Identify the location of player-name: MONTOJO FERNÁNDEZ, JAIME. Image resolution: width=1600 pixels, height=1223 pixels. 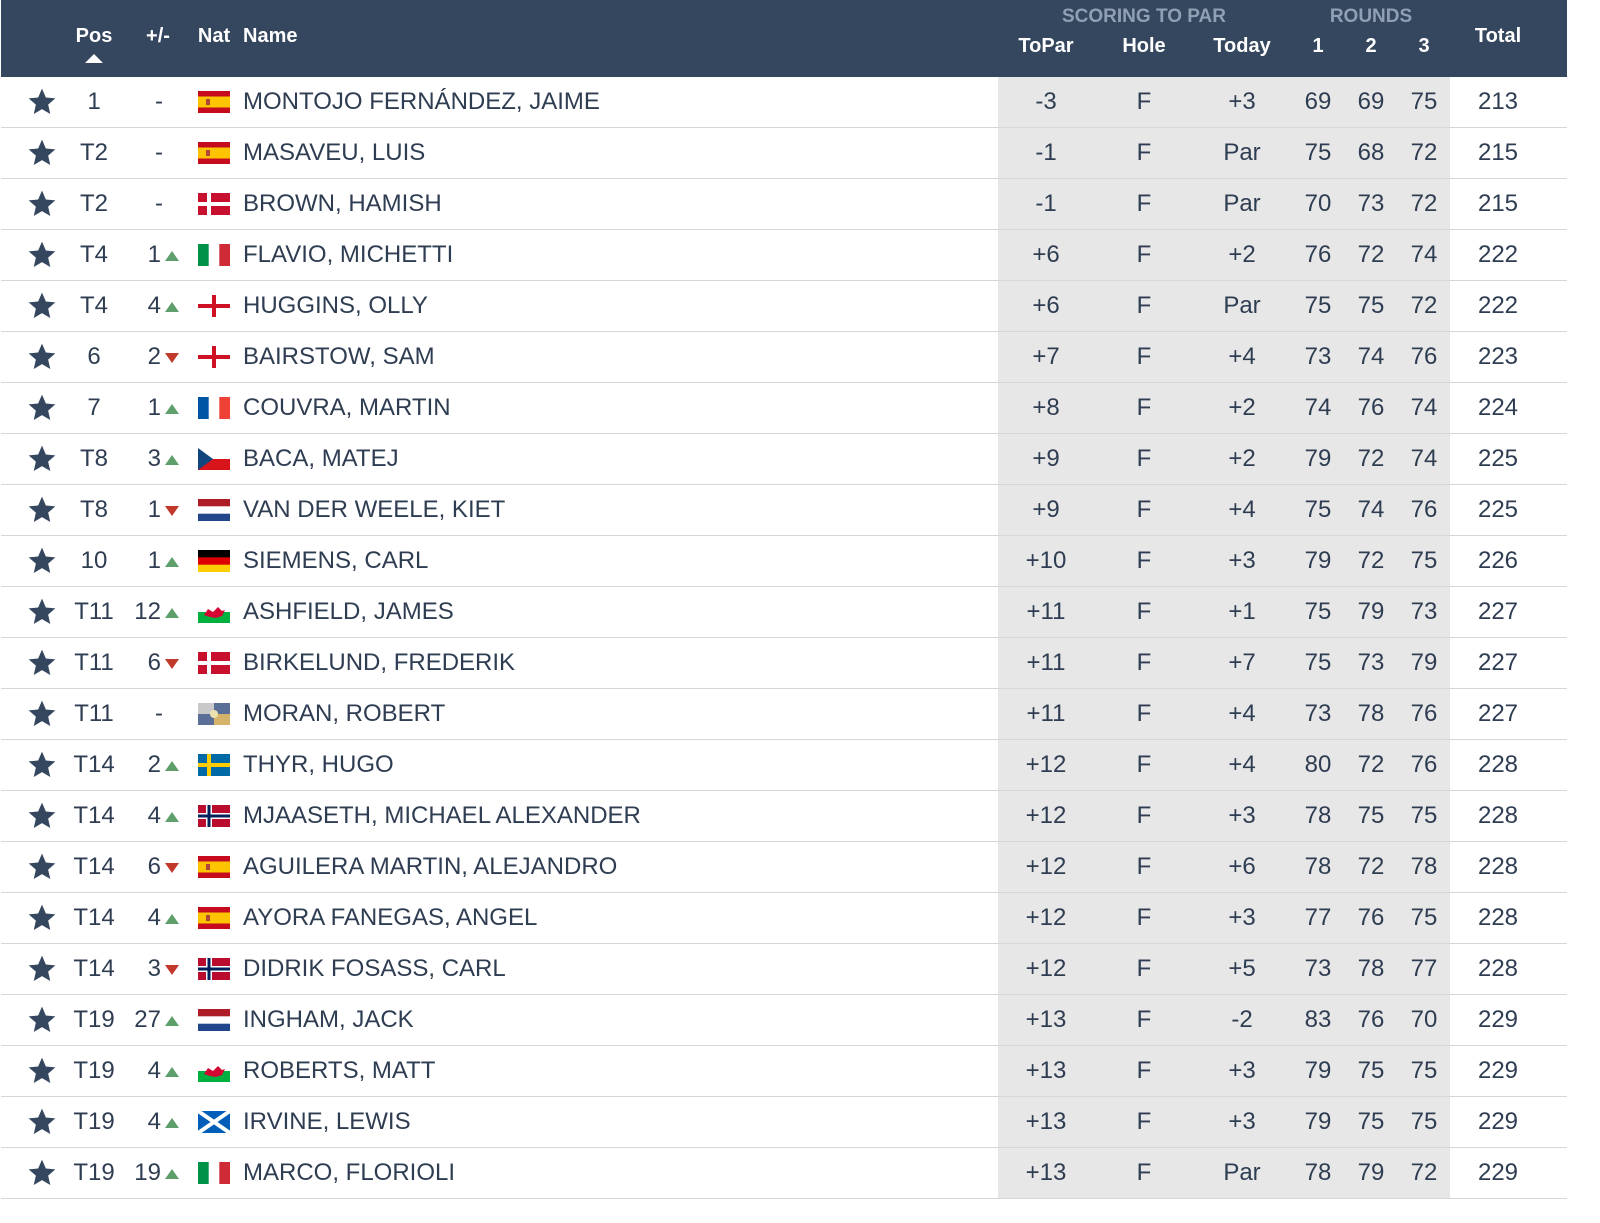
(421, 101).